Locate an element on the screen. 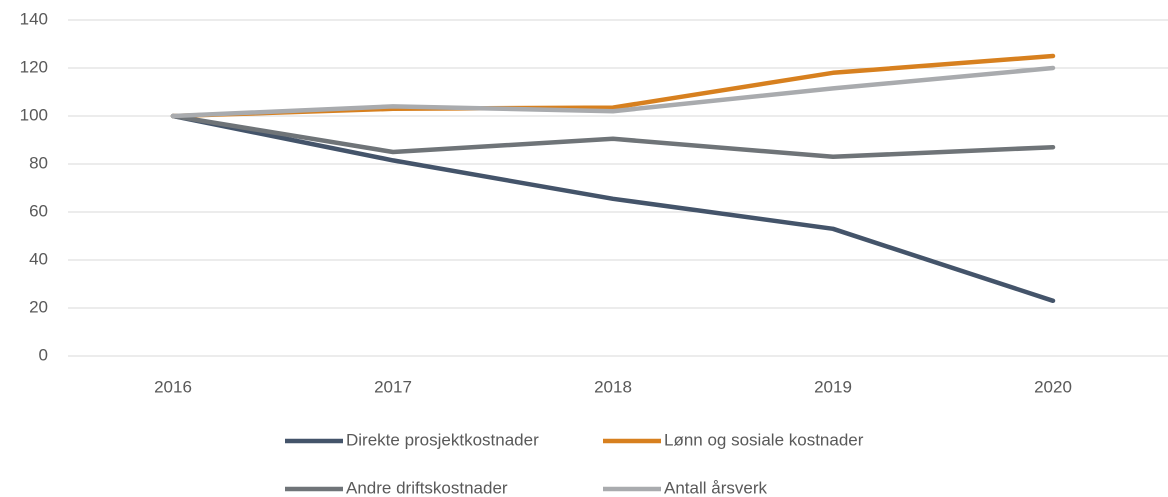 The width and height of the screenshot is (1168, 497). x-tick-label: 2017 is located at coordinates (393, 386).